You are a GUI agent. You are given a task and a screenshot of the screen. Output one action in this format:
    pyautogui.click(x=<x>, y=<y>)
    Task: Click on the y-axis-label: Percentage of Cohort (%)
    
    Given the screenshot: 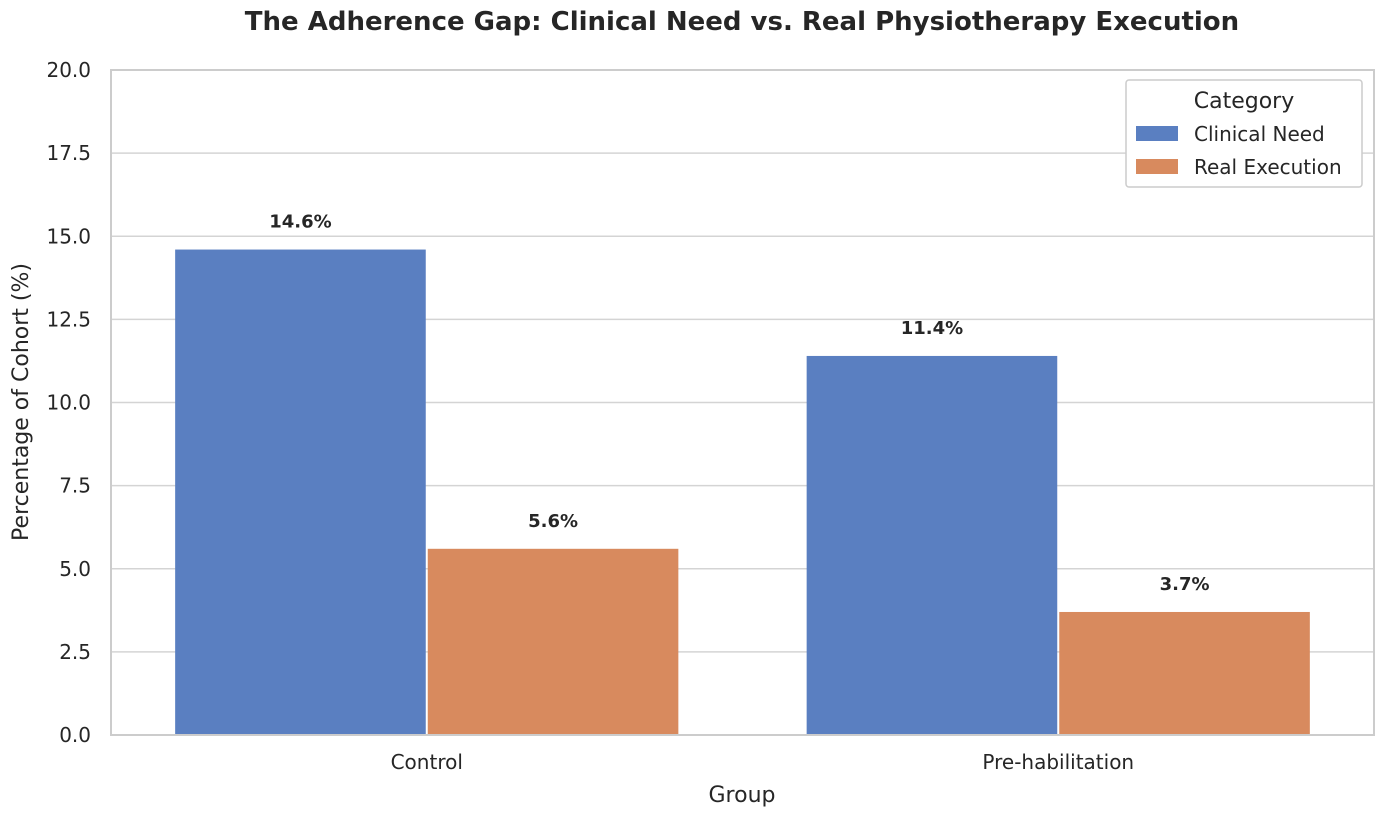 What is the action you would take?
    pyautogui.click(x=21, y=402)
    